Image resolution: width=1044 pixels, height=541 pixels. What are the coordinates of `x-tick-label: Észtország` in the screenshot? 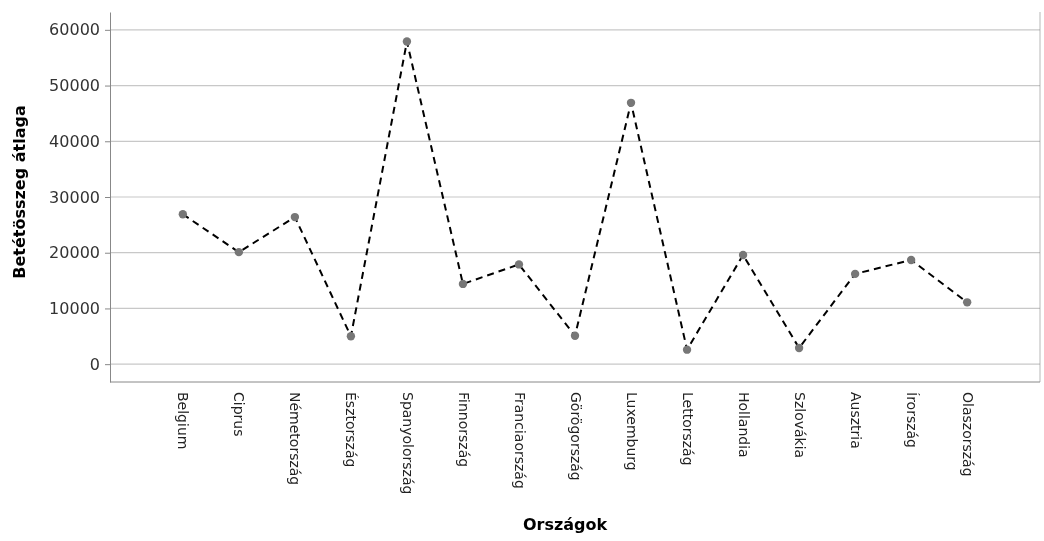 It's located at (351, 430).